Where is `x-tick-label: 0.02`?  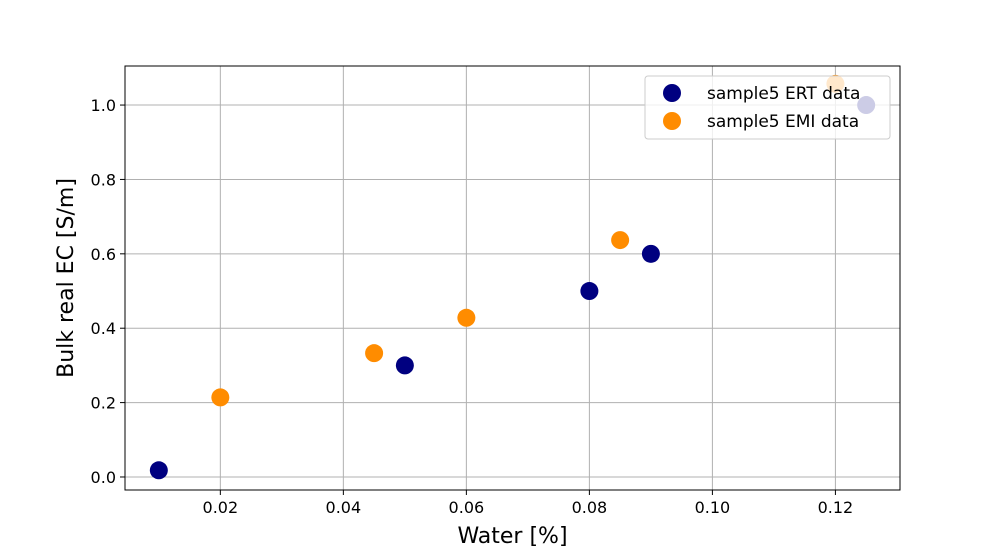 x-tick-label: 0.02 is located at coordinates (221, 507).